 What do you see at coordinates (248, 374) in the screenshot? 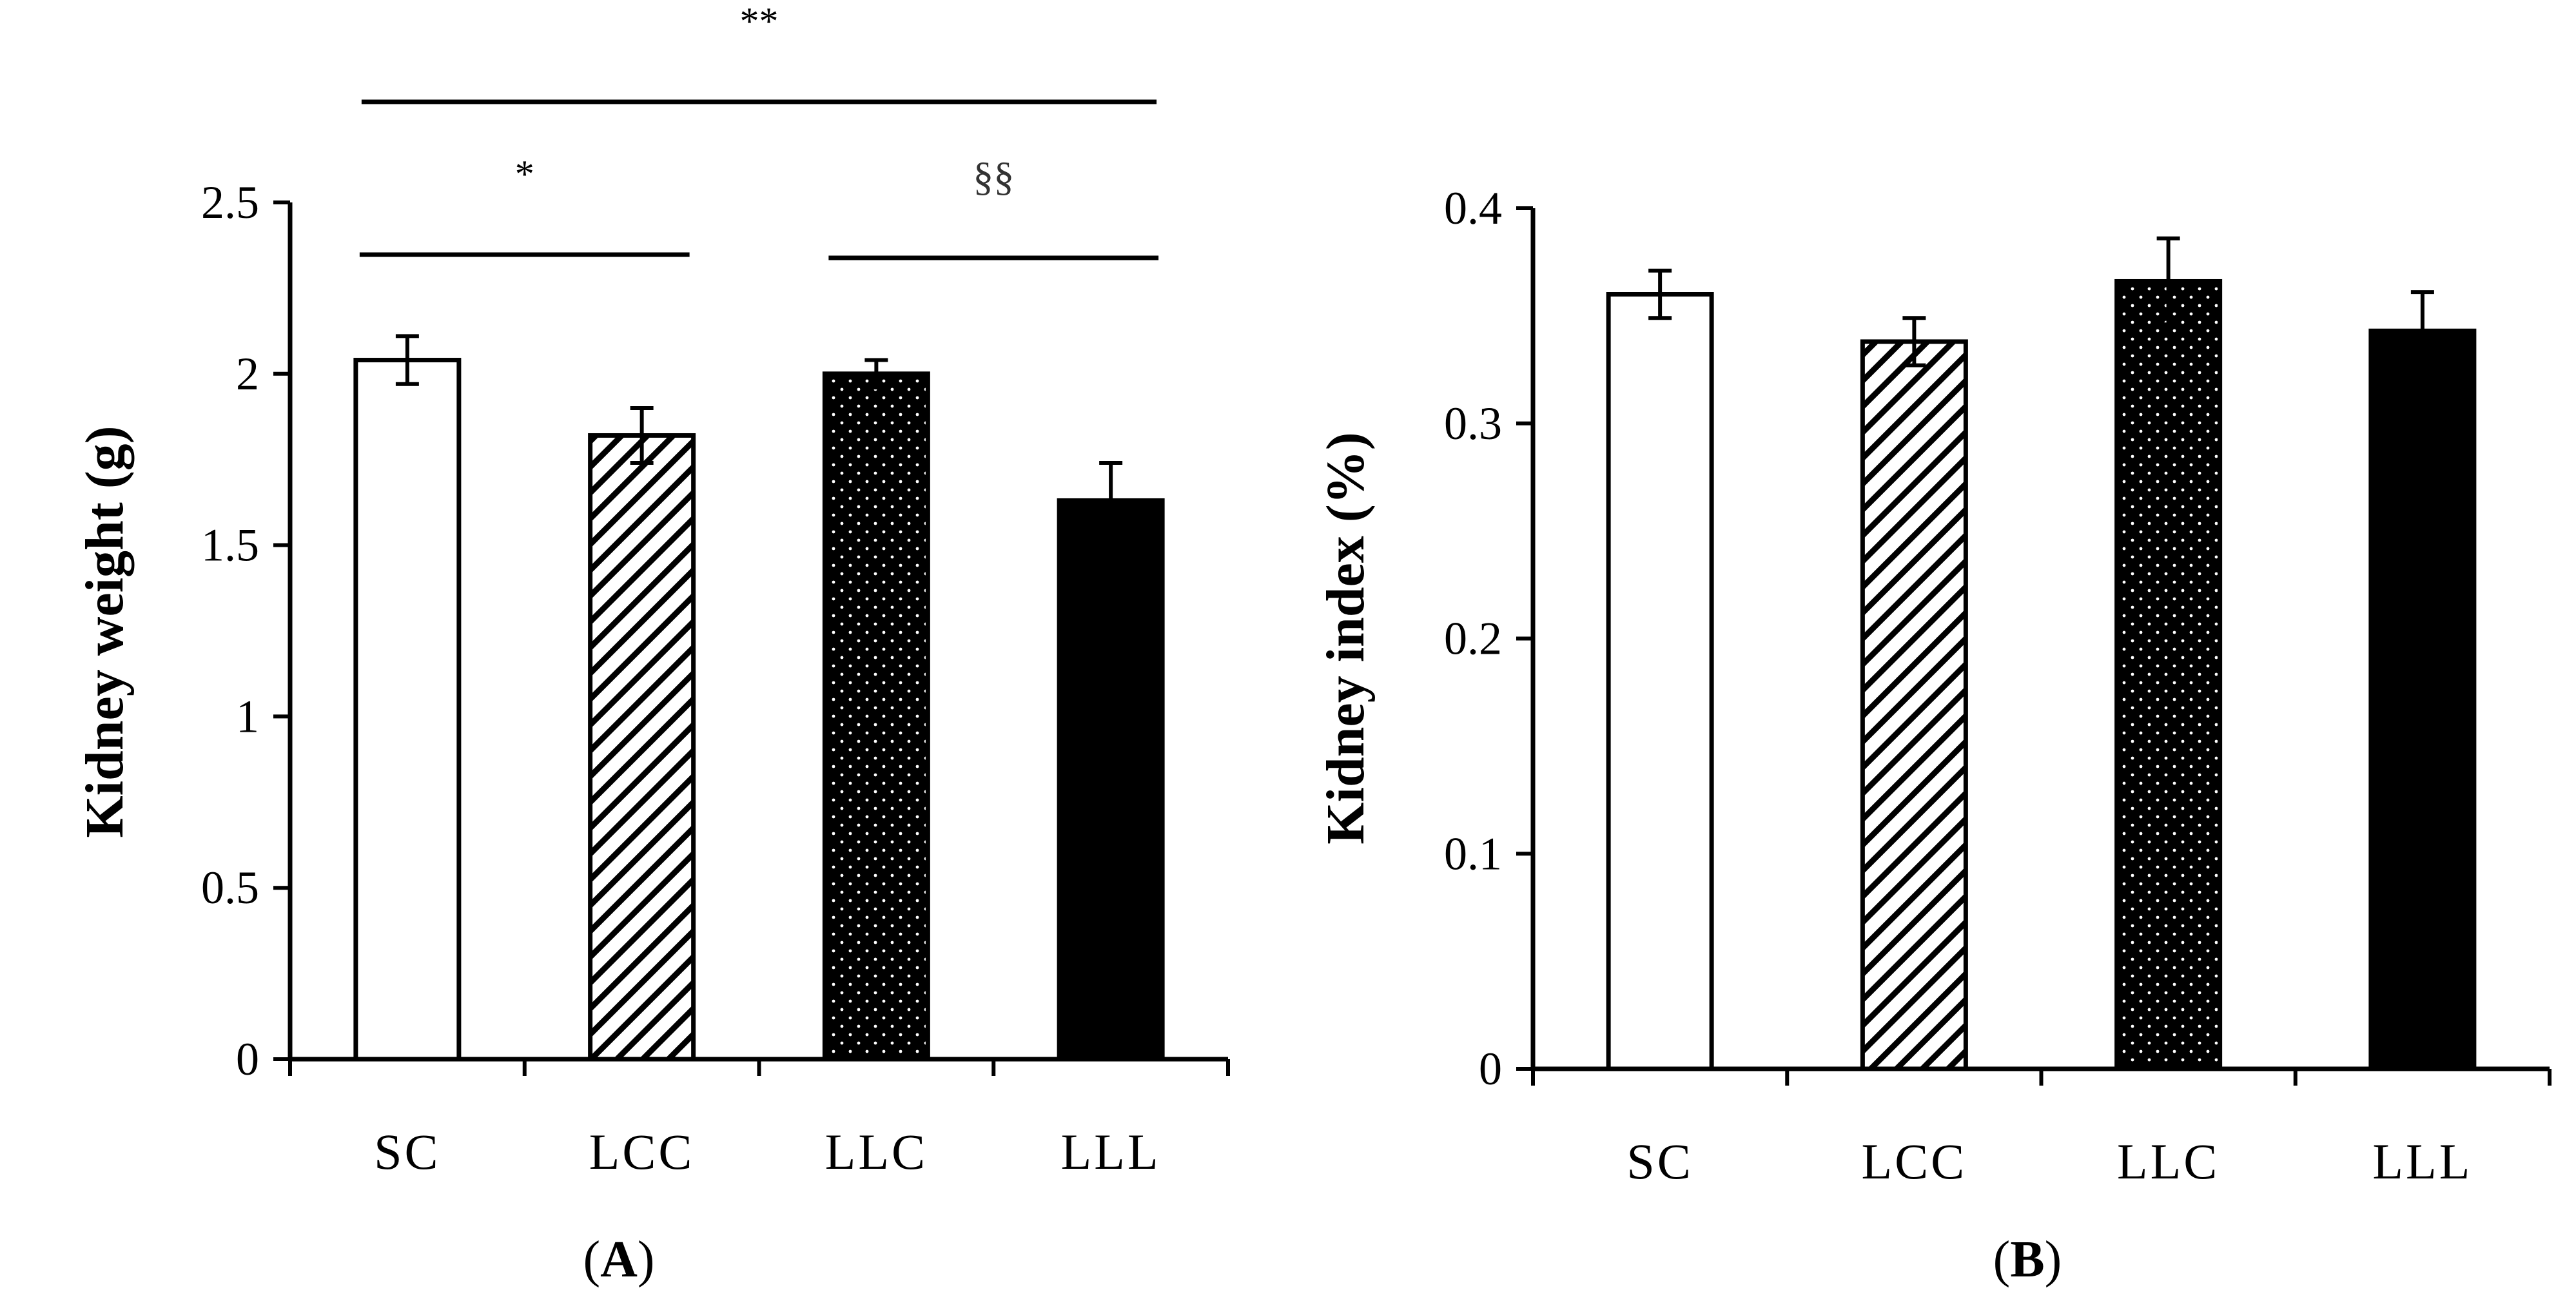
I see `y-tick-label: 2` at bounding box center [248, 374].